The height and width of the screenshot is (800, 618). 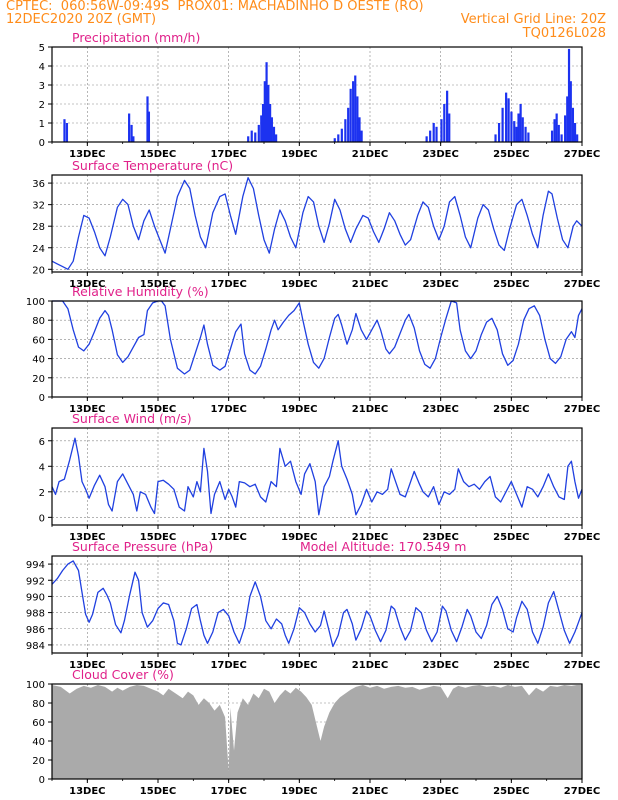 I want to click on header-model-code: TQ0126L028, so click(x=564, y=33).